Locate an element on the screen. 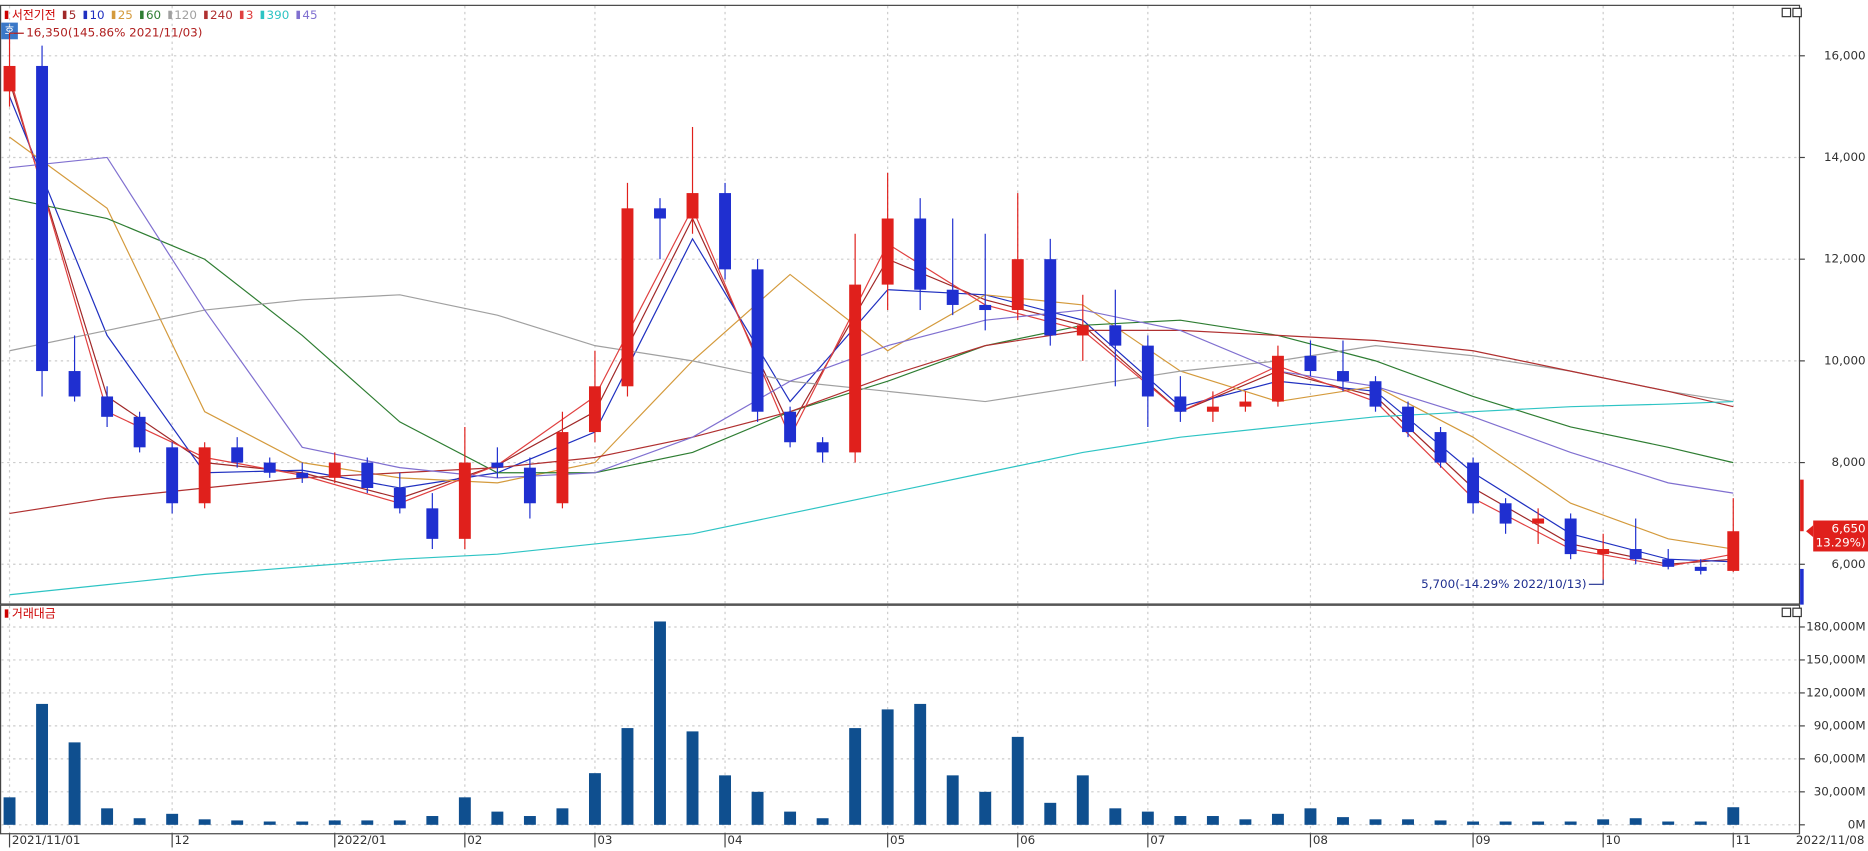 This screenshot has height=851, width=1868. y-tick-label: 16,000 is located at coordinates (1845, 55).